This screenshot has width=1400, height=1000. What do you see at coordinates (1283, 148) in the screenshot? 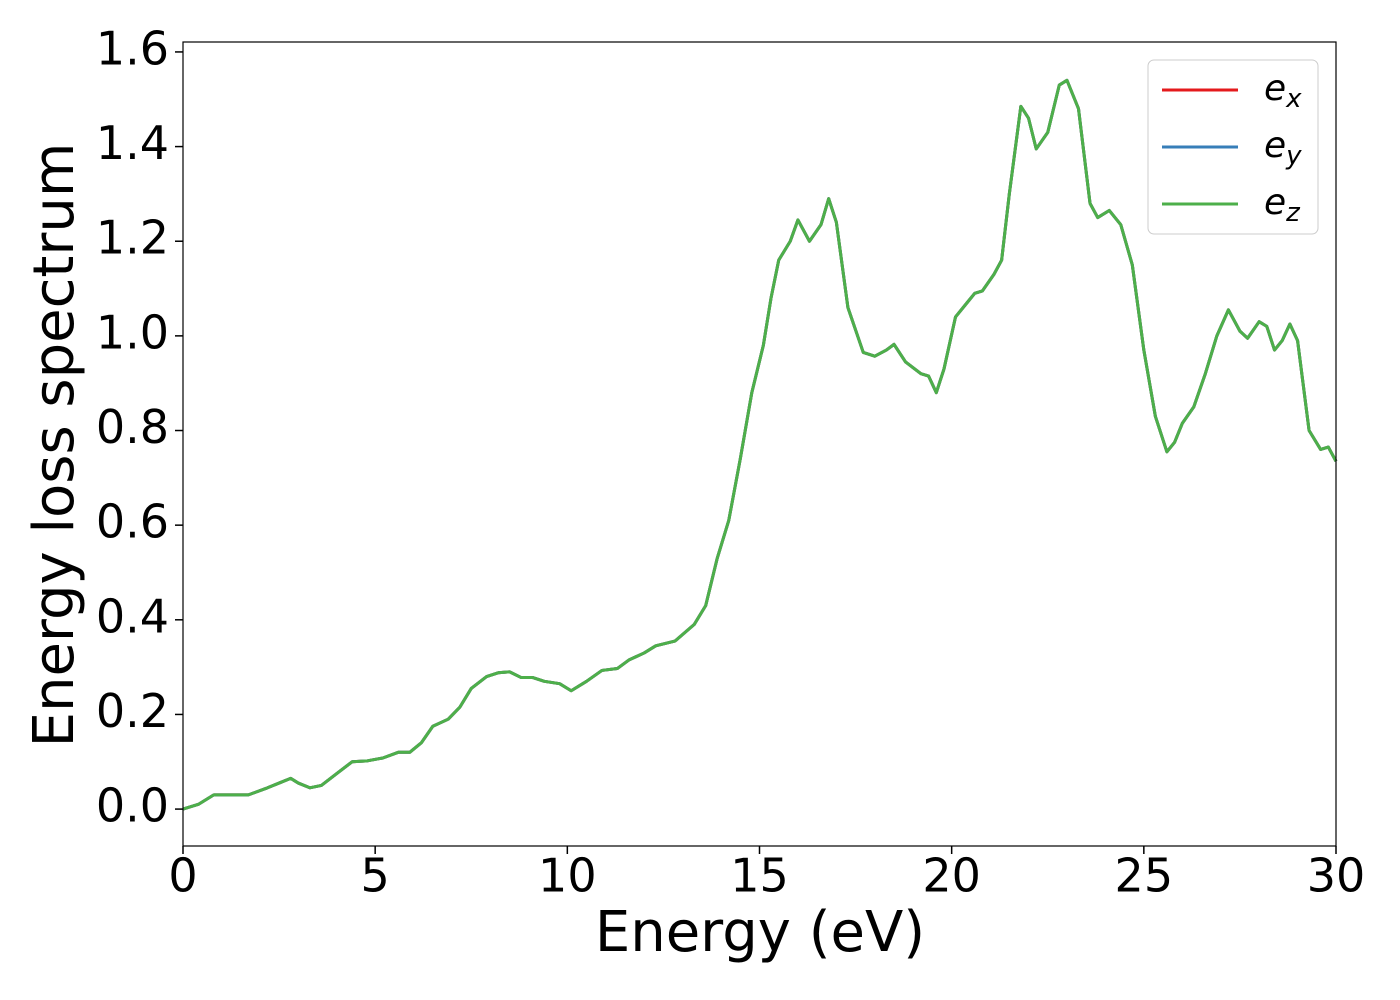
I see `legend-label: ey` at bounding box center [1283, 148].